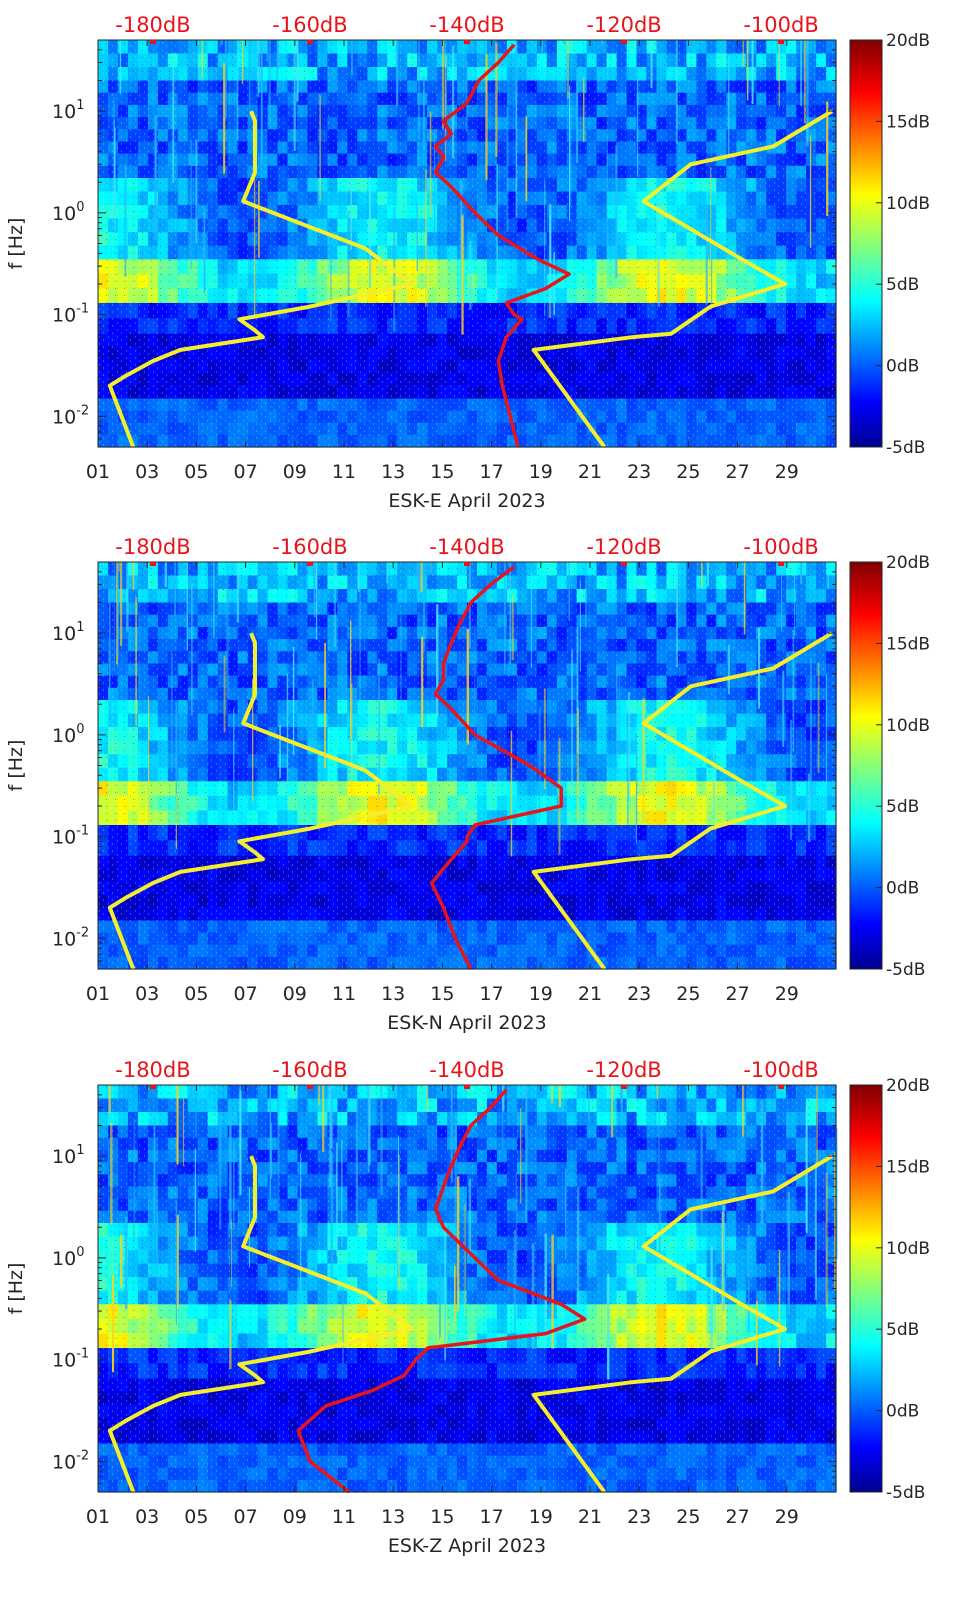  What do you see at coordinates (492, 994) in the screenshot?
I see `x-tick-label: 17` at bounding box center [492, 994].